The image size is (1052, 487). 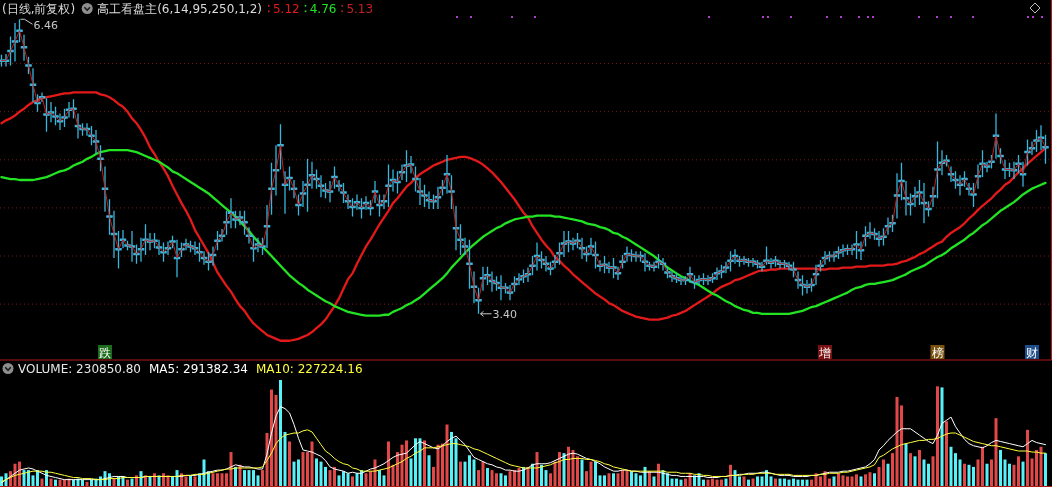 I want to click on annotation: 3.40, so click(x=504, y=315).